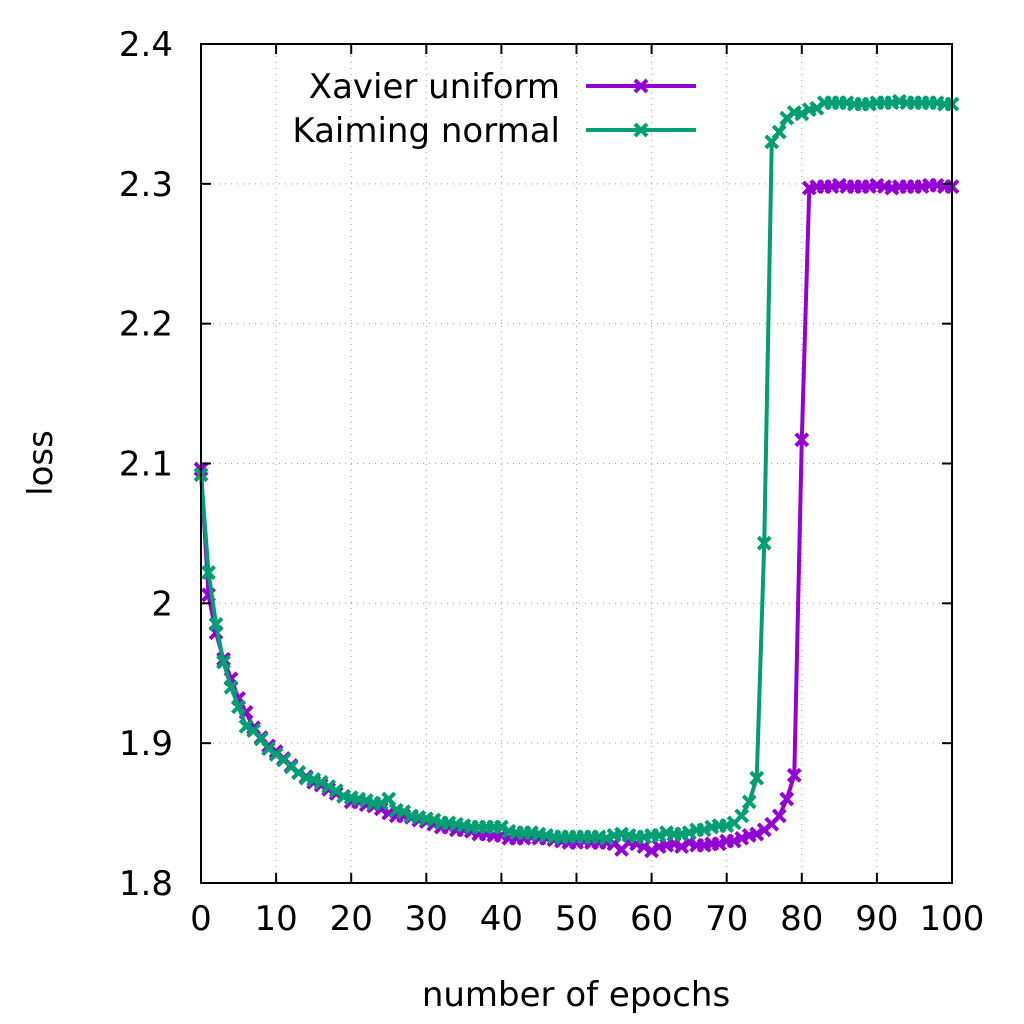 The width and height of the screenshot is (1024, 1024). What do you see at coordinates (201, 919) in the screenshot?
I see `x-tick-label: 0` at bounding box center [201, 919].